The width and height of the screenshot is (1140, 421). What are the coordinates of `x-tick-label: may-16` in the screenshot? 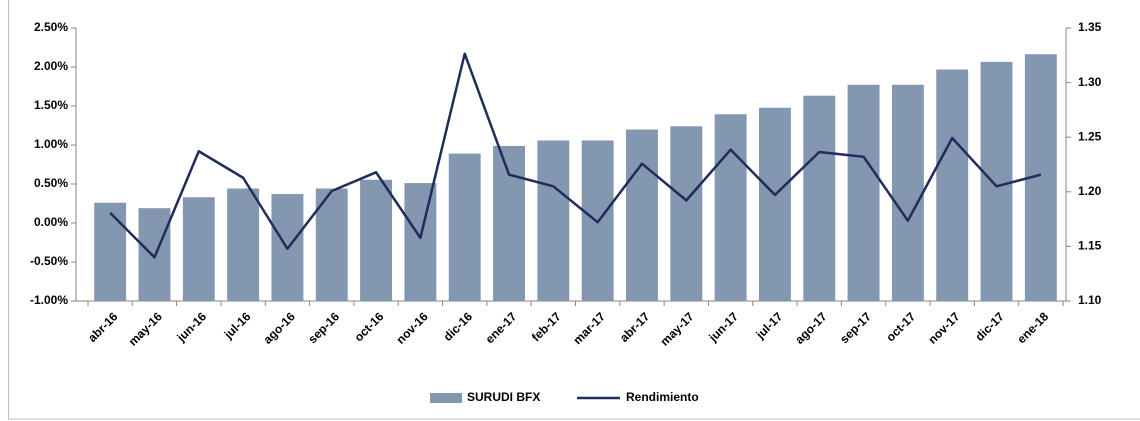 It's located at (145, 328).